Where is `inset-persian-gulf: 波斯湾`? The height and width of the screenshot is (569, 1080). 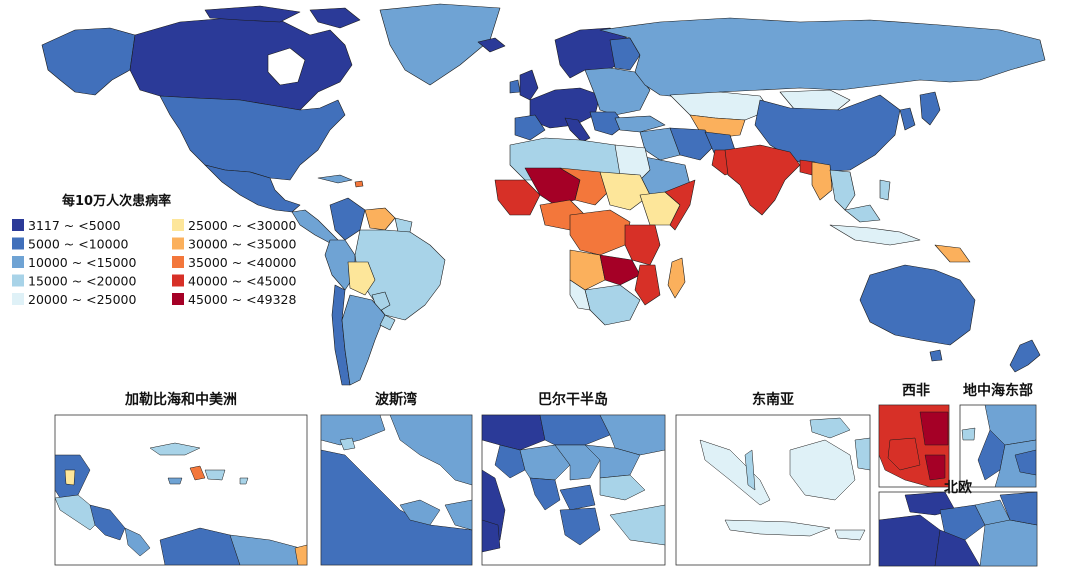
inset-persian-gulf: 波斯湾 is located at coordinates (396, 478).